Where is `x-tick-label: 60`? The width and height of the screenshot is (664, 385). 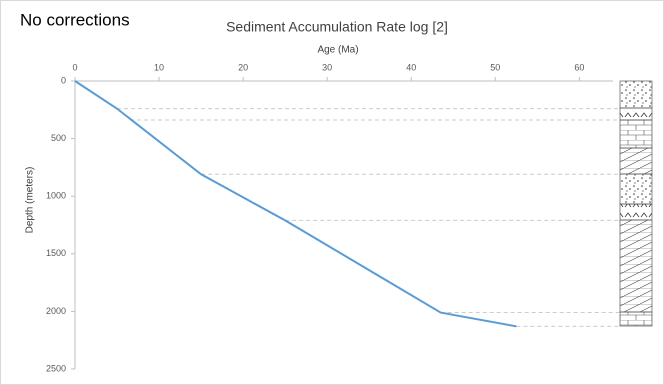 x-tick-label: 60 is located at coordinates (579, 67).